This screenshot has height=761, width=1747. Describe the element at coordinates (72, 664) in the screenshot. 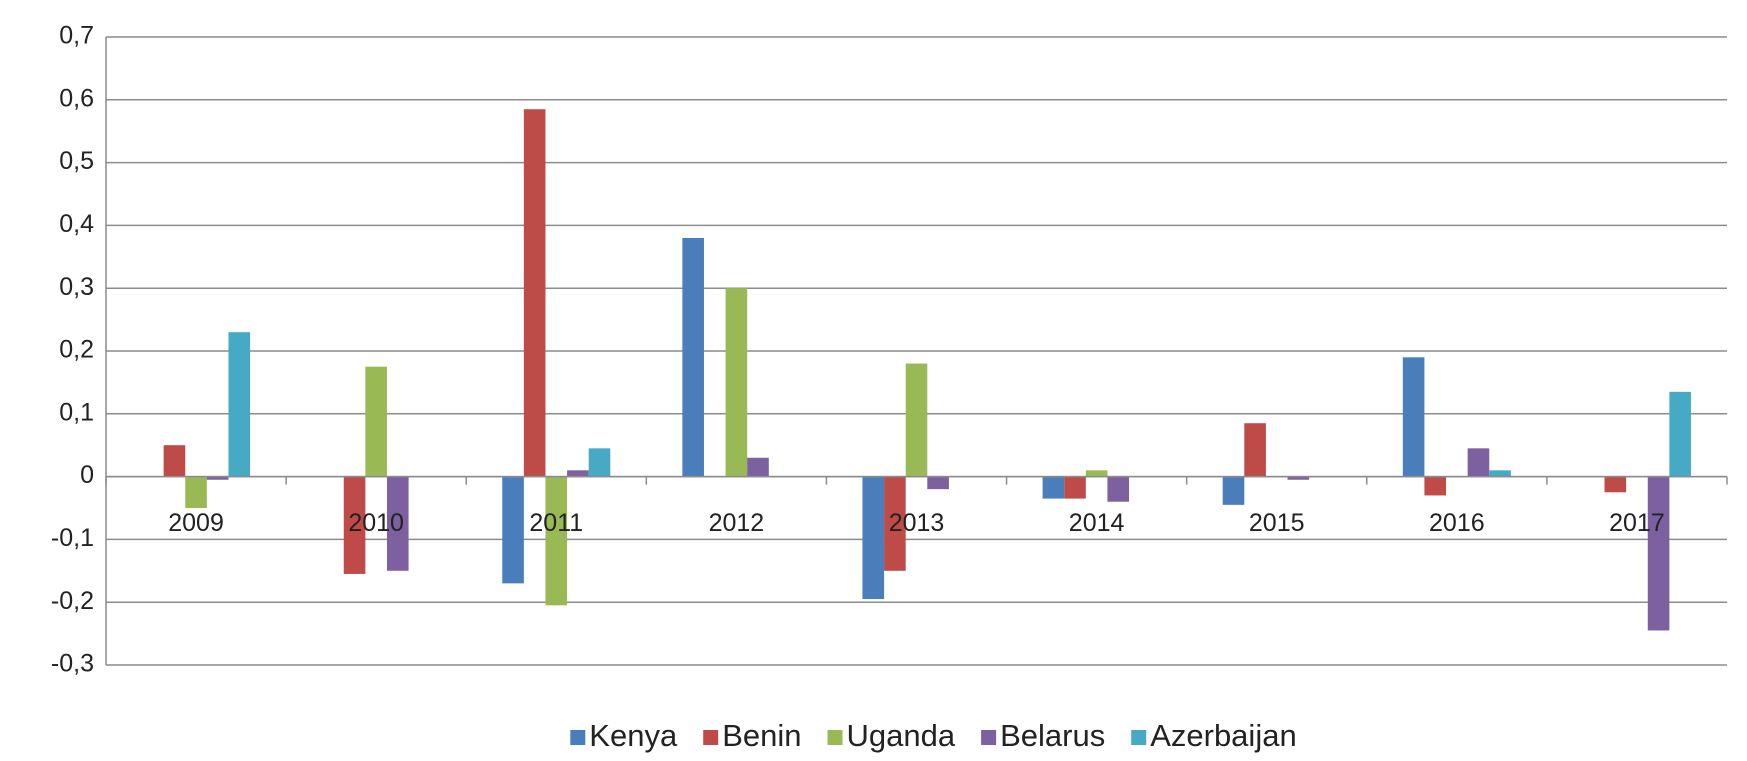

I see `y-tick-label: -0,3` at that location.